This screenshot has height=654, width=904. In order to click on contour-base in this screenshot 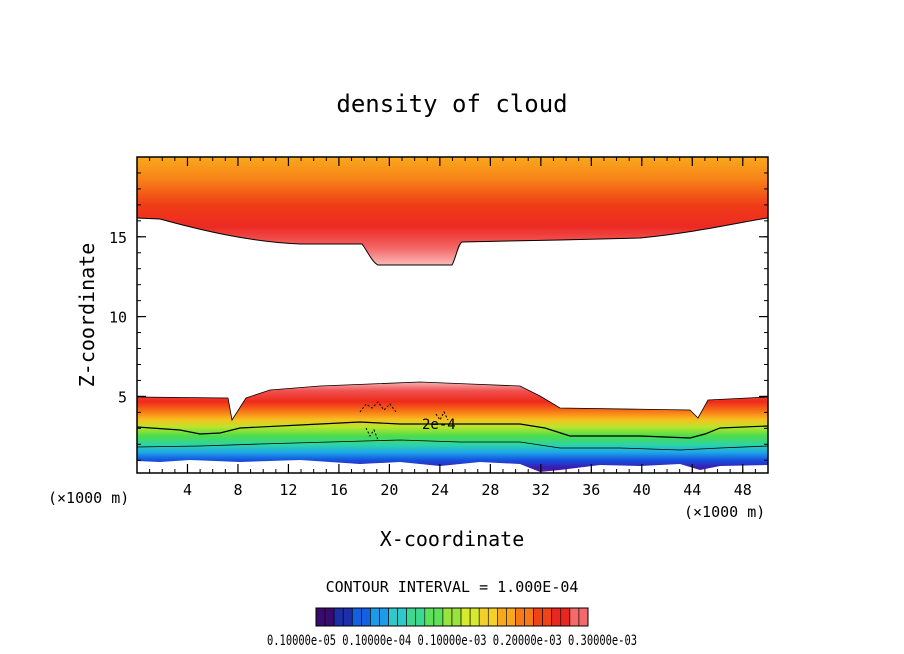, I will do `click(452, 445)`.